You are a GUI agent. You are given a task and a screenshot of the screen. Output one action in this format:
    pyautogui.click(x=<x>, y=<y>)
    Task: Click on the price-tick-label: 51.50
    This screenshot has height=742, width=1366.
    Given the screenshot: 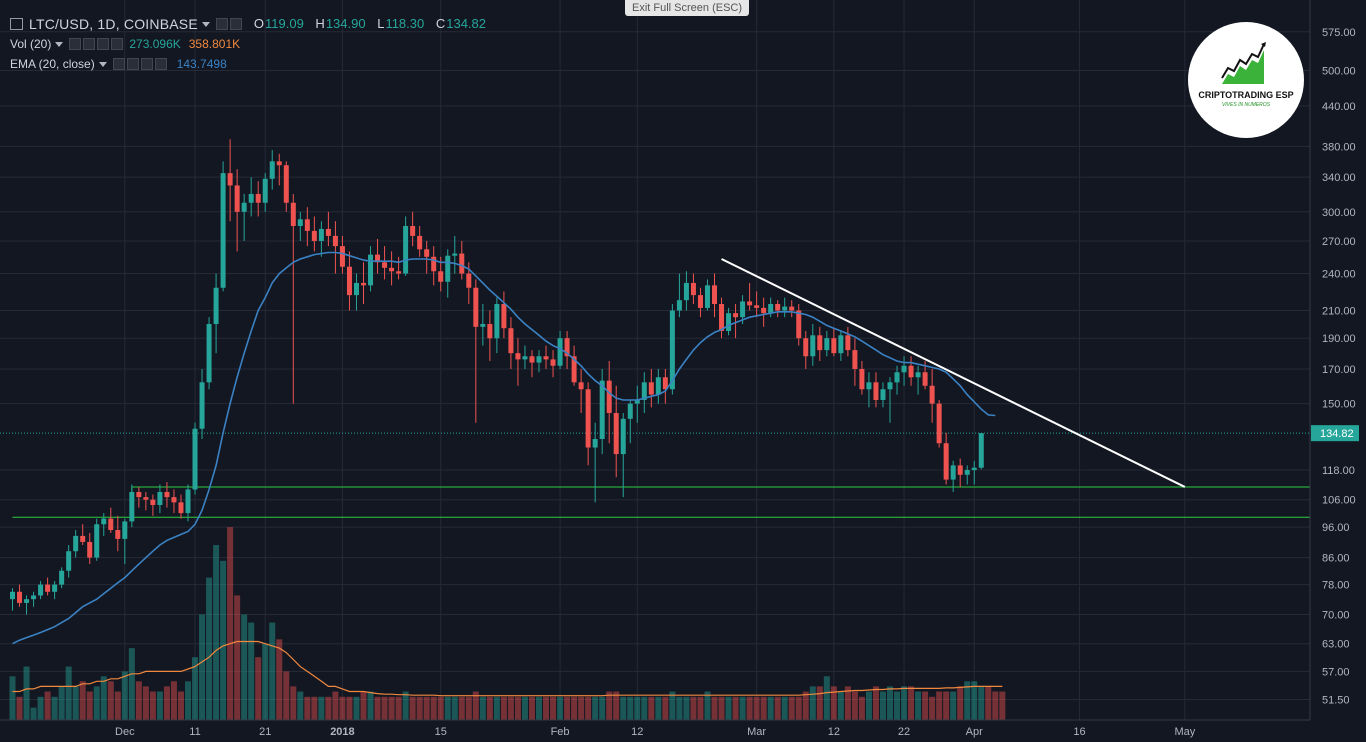 What is the action you would take?
    pyautogui.click(x=1336, y=700)
    